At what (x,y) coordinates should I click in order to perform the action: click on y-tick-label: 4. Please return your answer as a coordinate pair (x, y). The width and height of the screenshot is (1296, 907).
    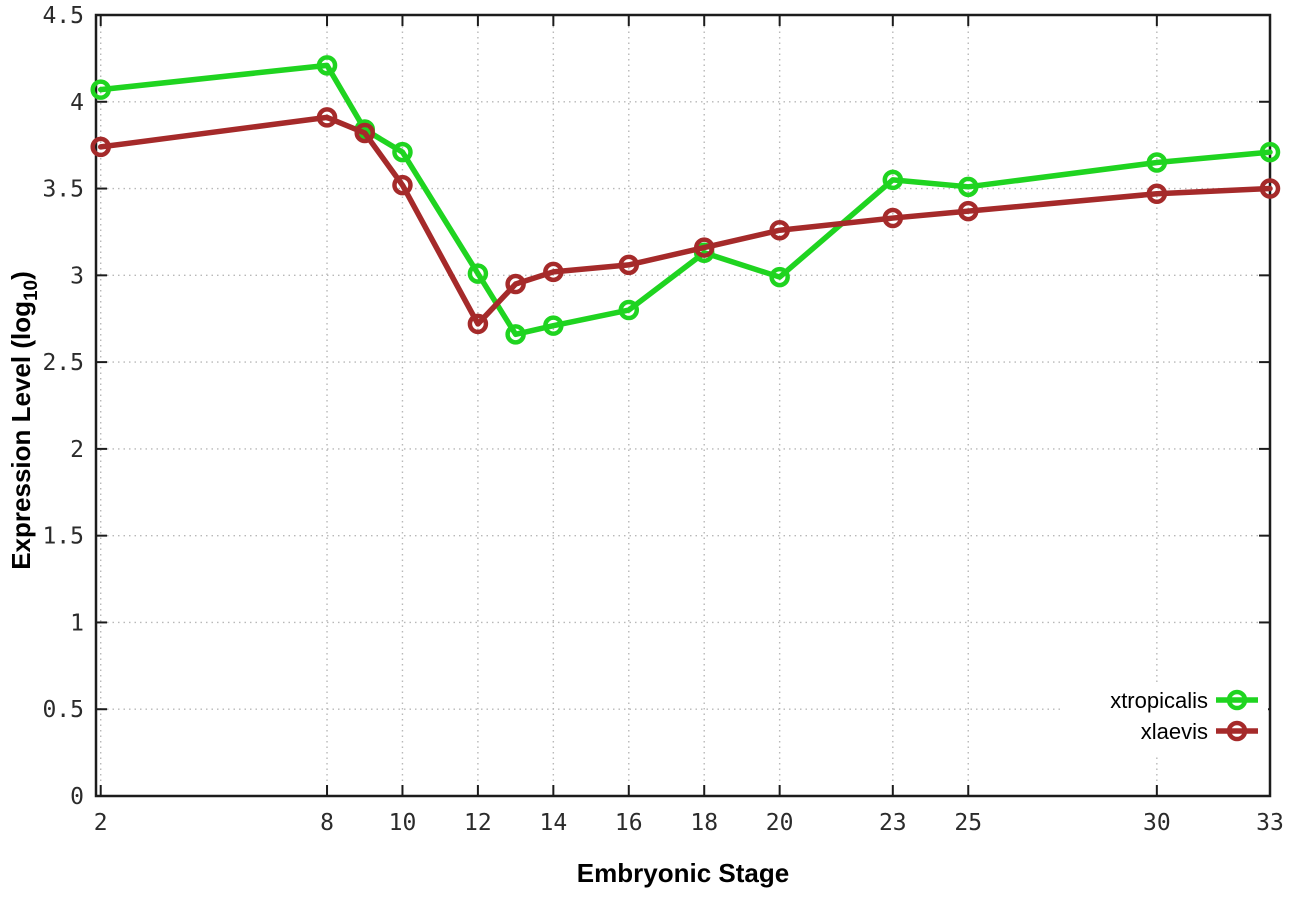
    Looking at the image, I should click on (77, 103).